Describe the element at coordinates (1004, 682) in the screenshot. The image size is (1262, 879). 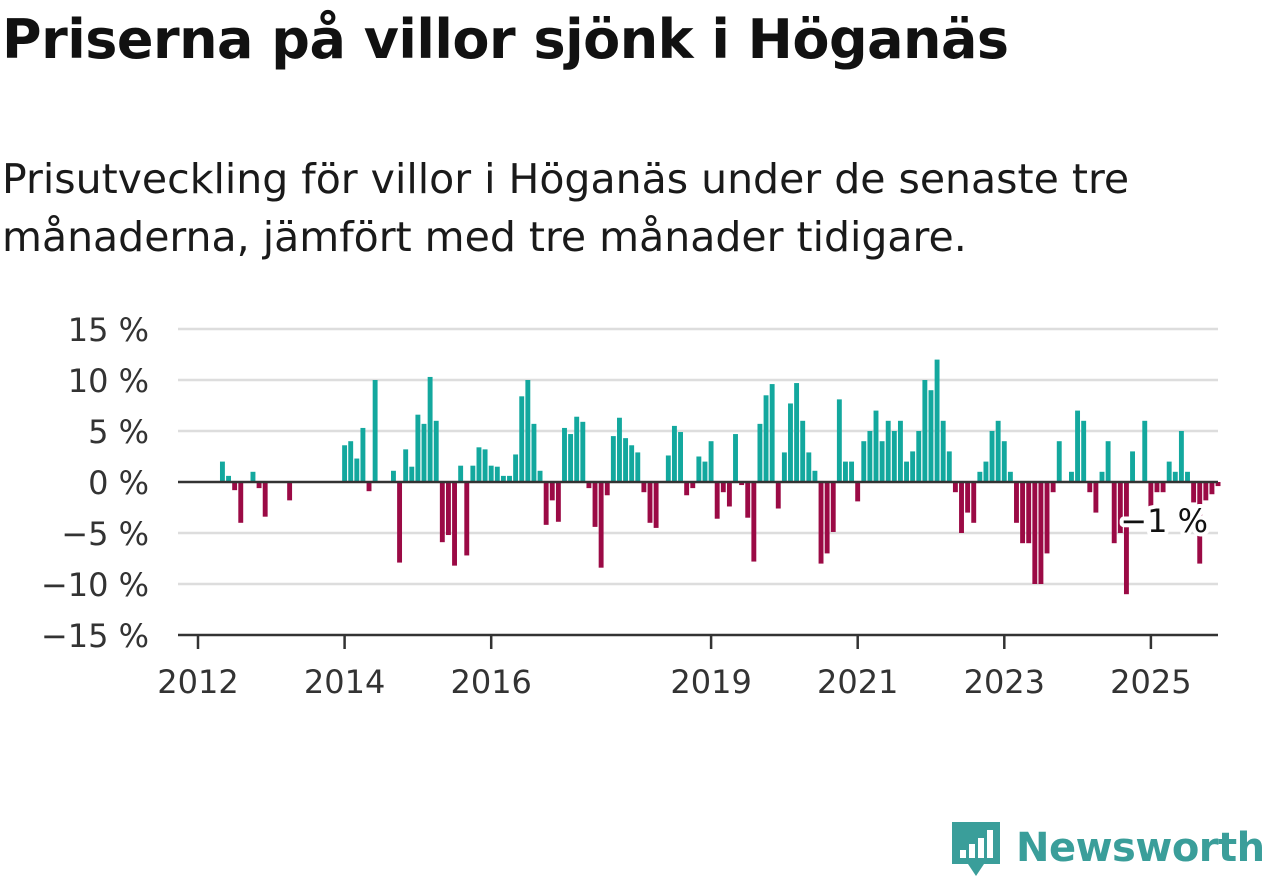
I see `x-tick-label: 2023` at that location.